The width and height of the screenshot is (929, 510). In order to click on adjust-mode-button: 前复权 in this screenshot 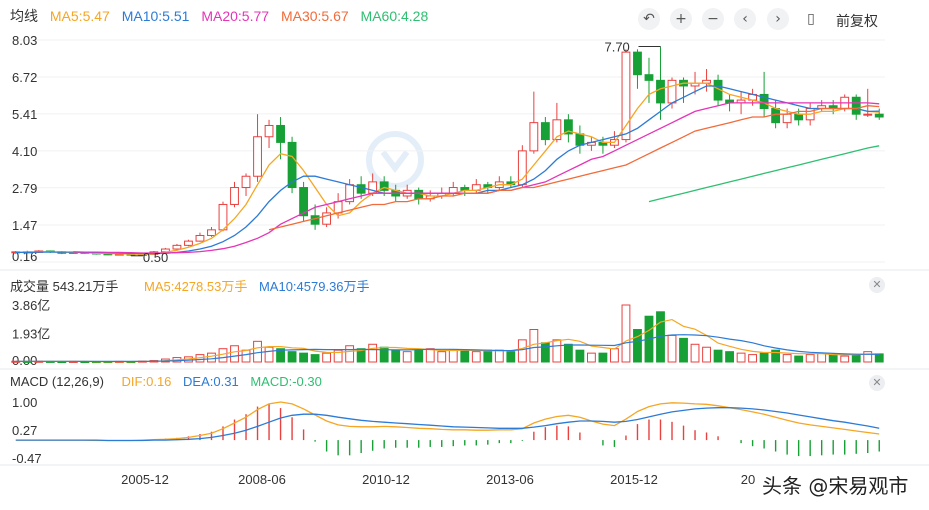, I will do `click(857, 21)`.